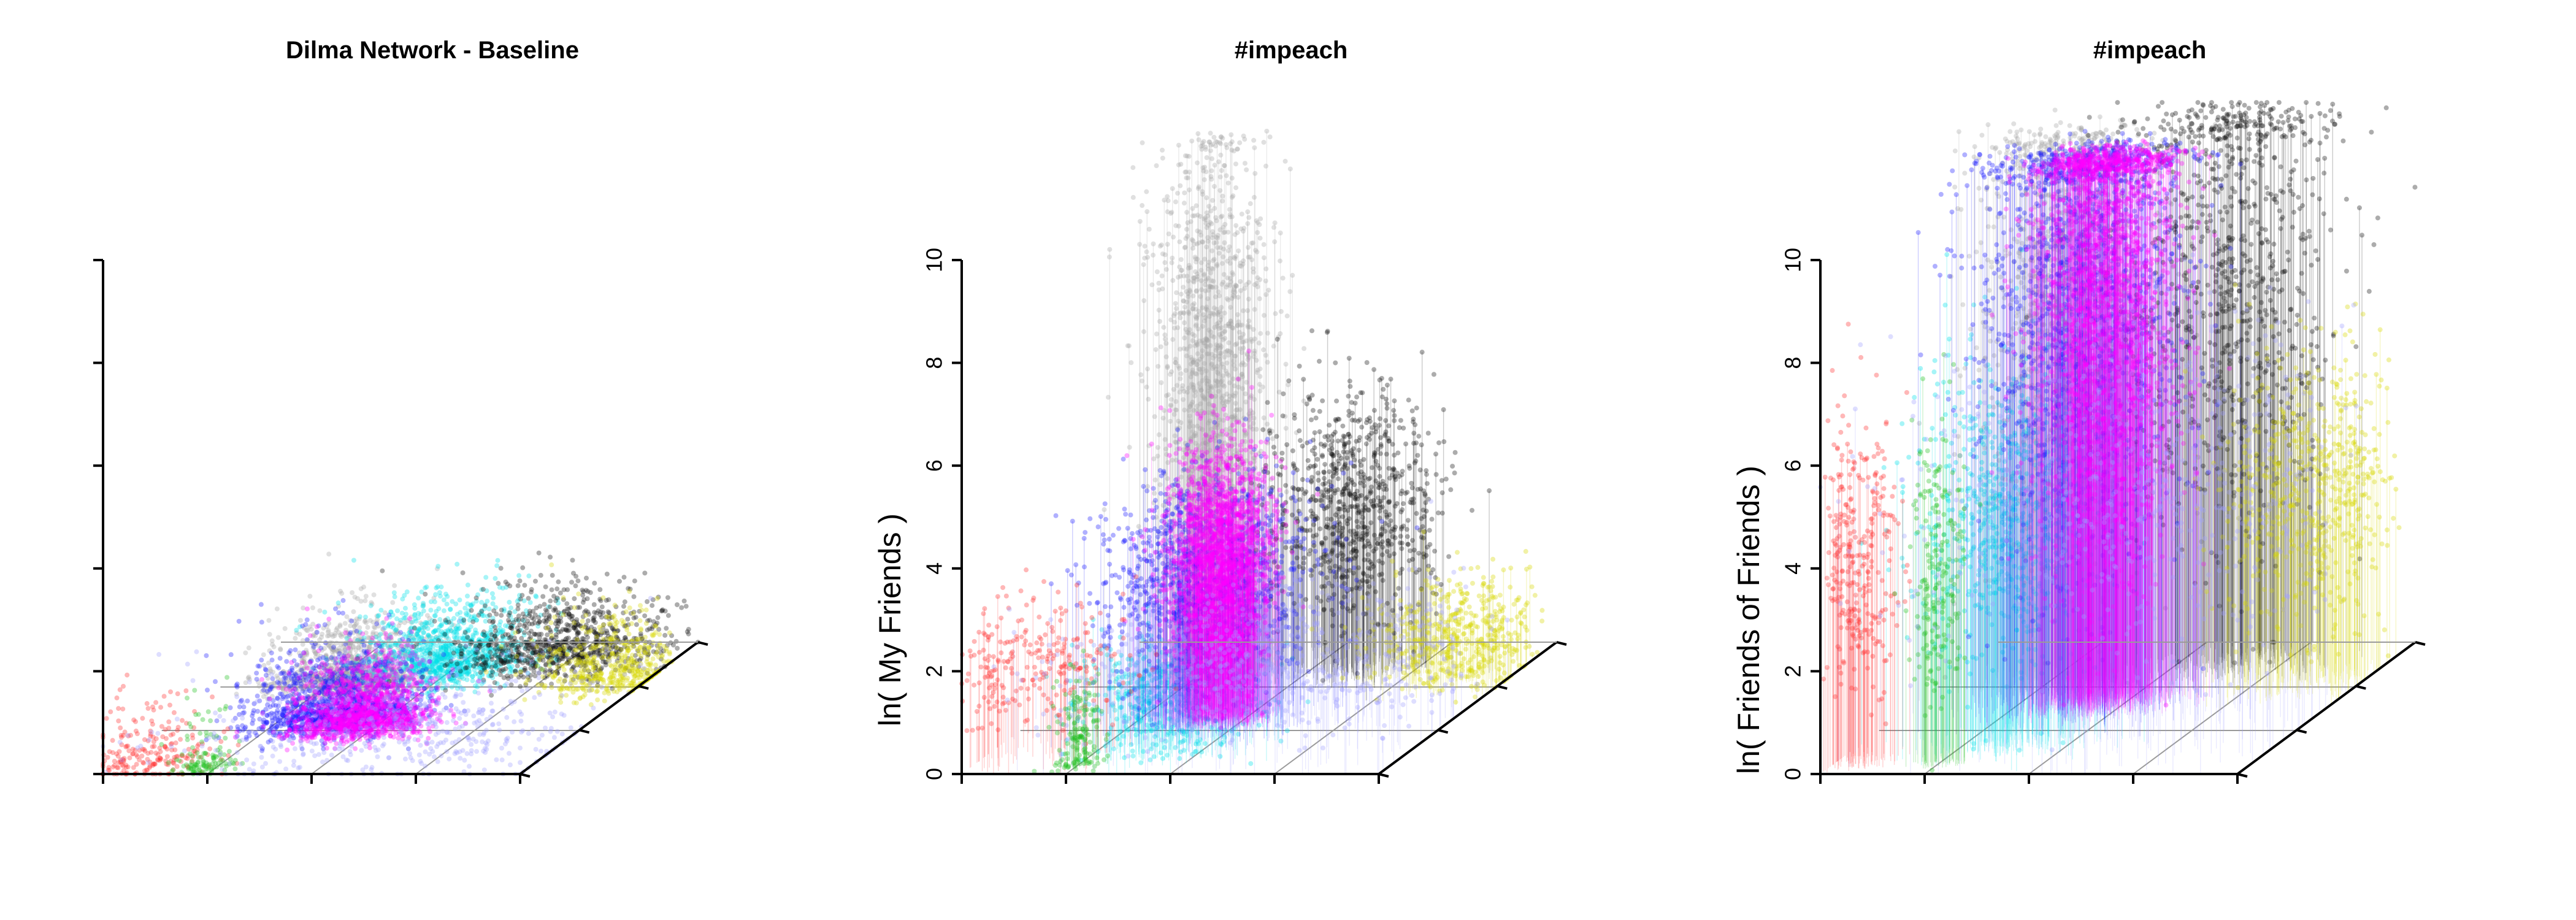  What do you see at coordinates (400, 708) in the screenshot?
I see `grid-line` at bounding box center [400, 708].